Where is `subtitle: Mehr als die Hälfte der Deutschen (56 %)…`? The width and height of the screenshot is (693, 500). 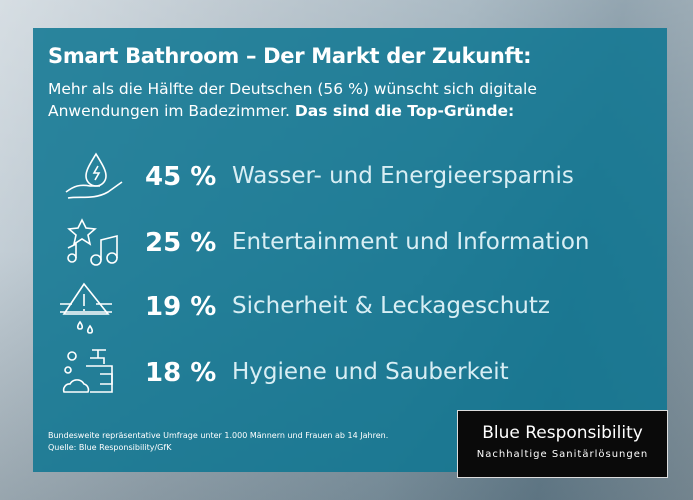
subtitle: Mehr als die Hälfte der Deutschen (56 %)… is located at coordinates (348, 100).